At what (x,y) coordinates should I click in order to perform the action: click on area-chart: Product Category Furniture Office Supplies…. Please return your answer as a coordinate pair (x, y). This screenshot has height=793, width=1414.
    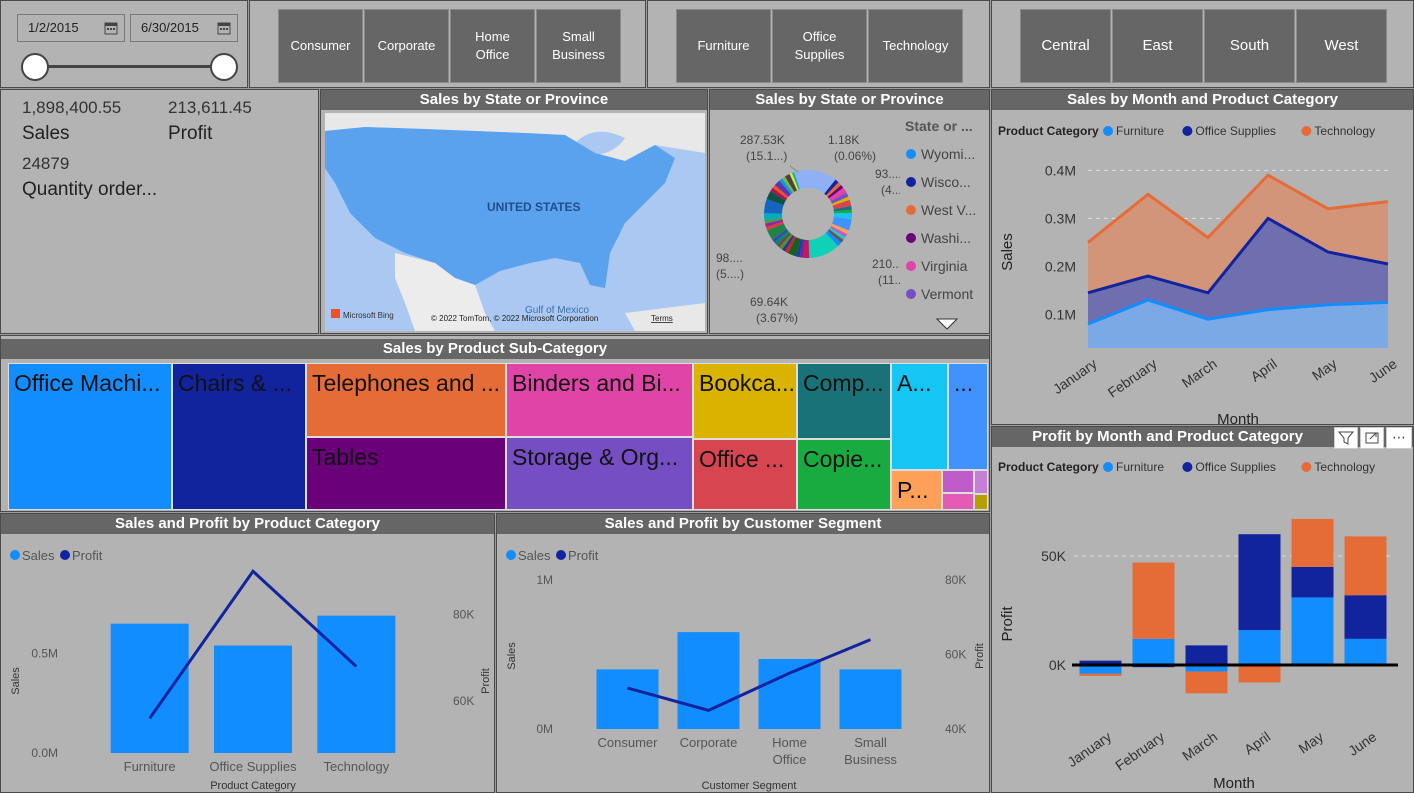
    Looking at the image, I should click on (1203, 267).